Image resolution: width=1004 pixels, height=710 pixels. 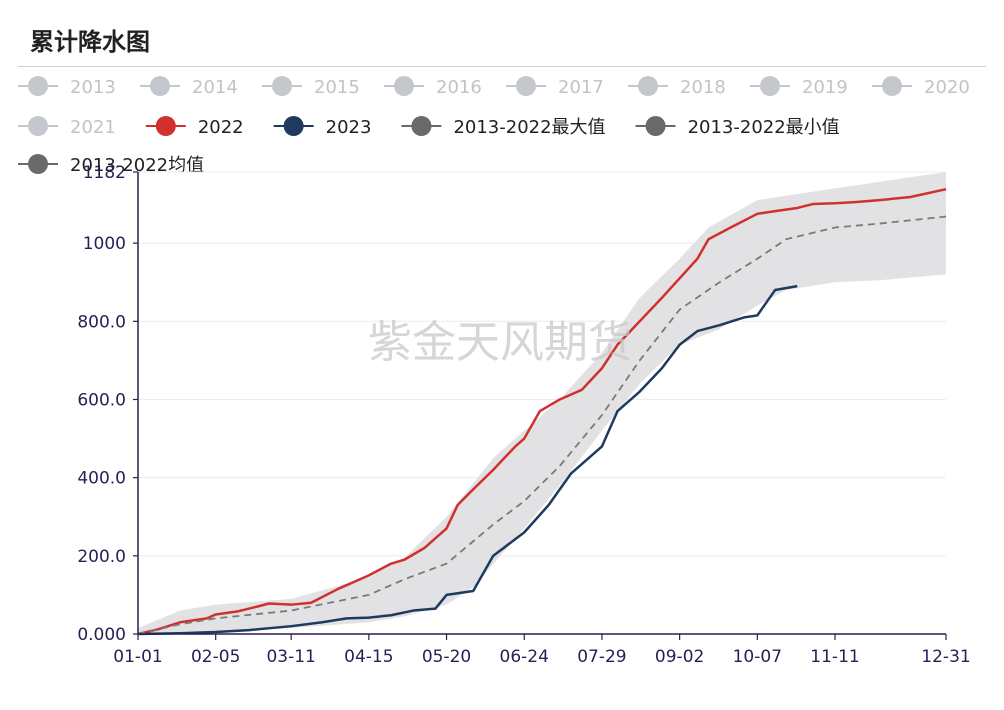 I want to click on legend-item-2017: 2017, so click(x=555, y=87).